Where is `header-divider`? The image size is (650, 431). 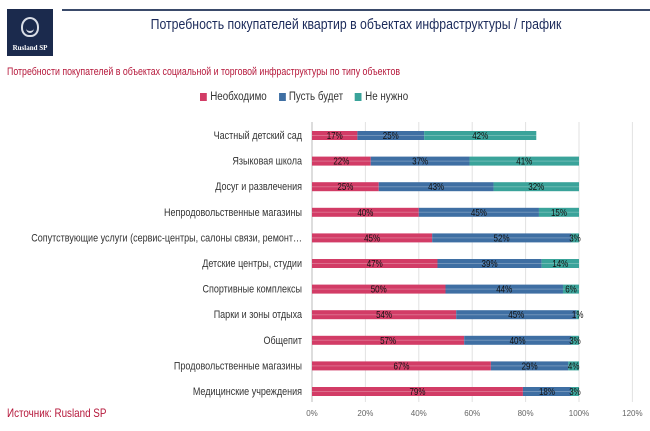
header-divider is located at coordinates (356, 10).